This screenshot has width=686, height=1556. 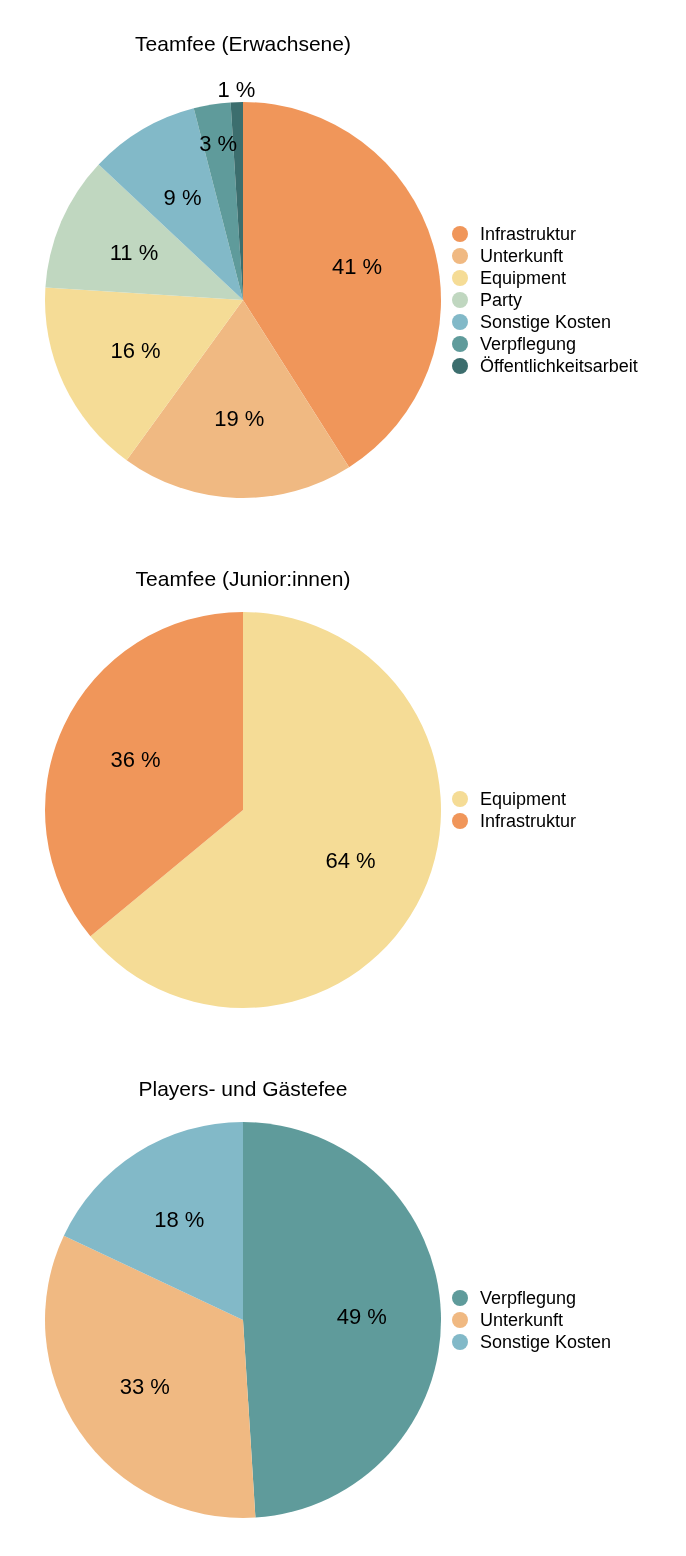 What do you see at coordinates (135, 351) in the screenshot?
I see `data-label: 16 %` at bounding box center [135, 351].